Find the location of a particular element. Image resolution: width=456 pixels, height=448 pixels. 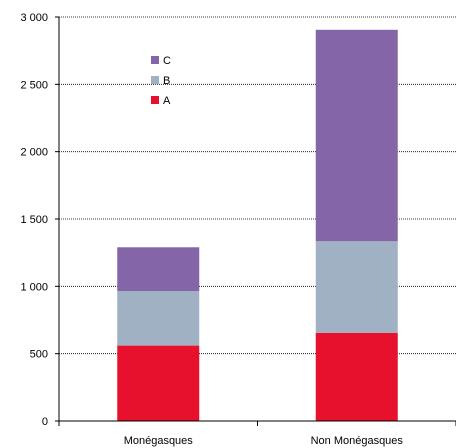

legend-swatch-b is located at coordinates (155, 80).